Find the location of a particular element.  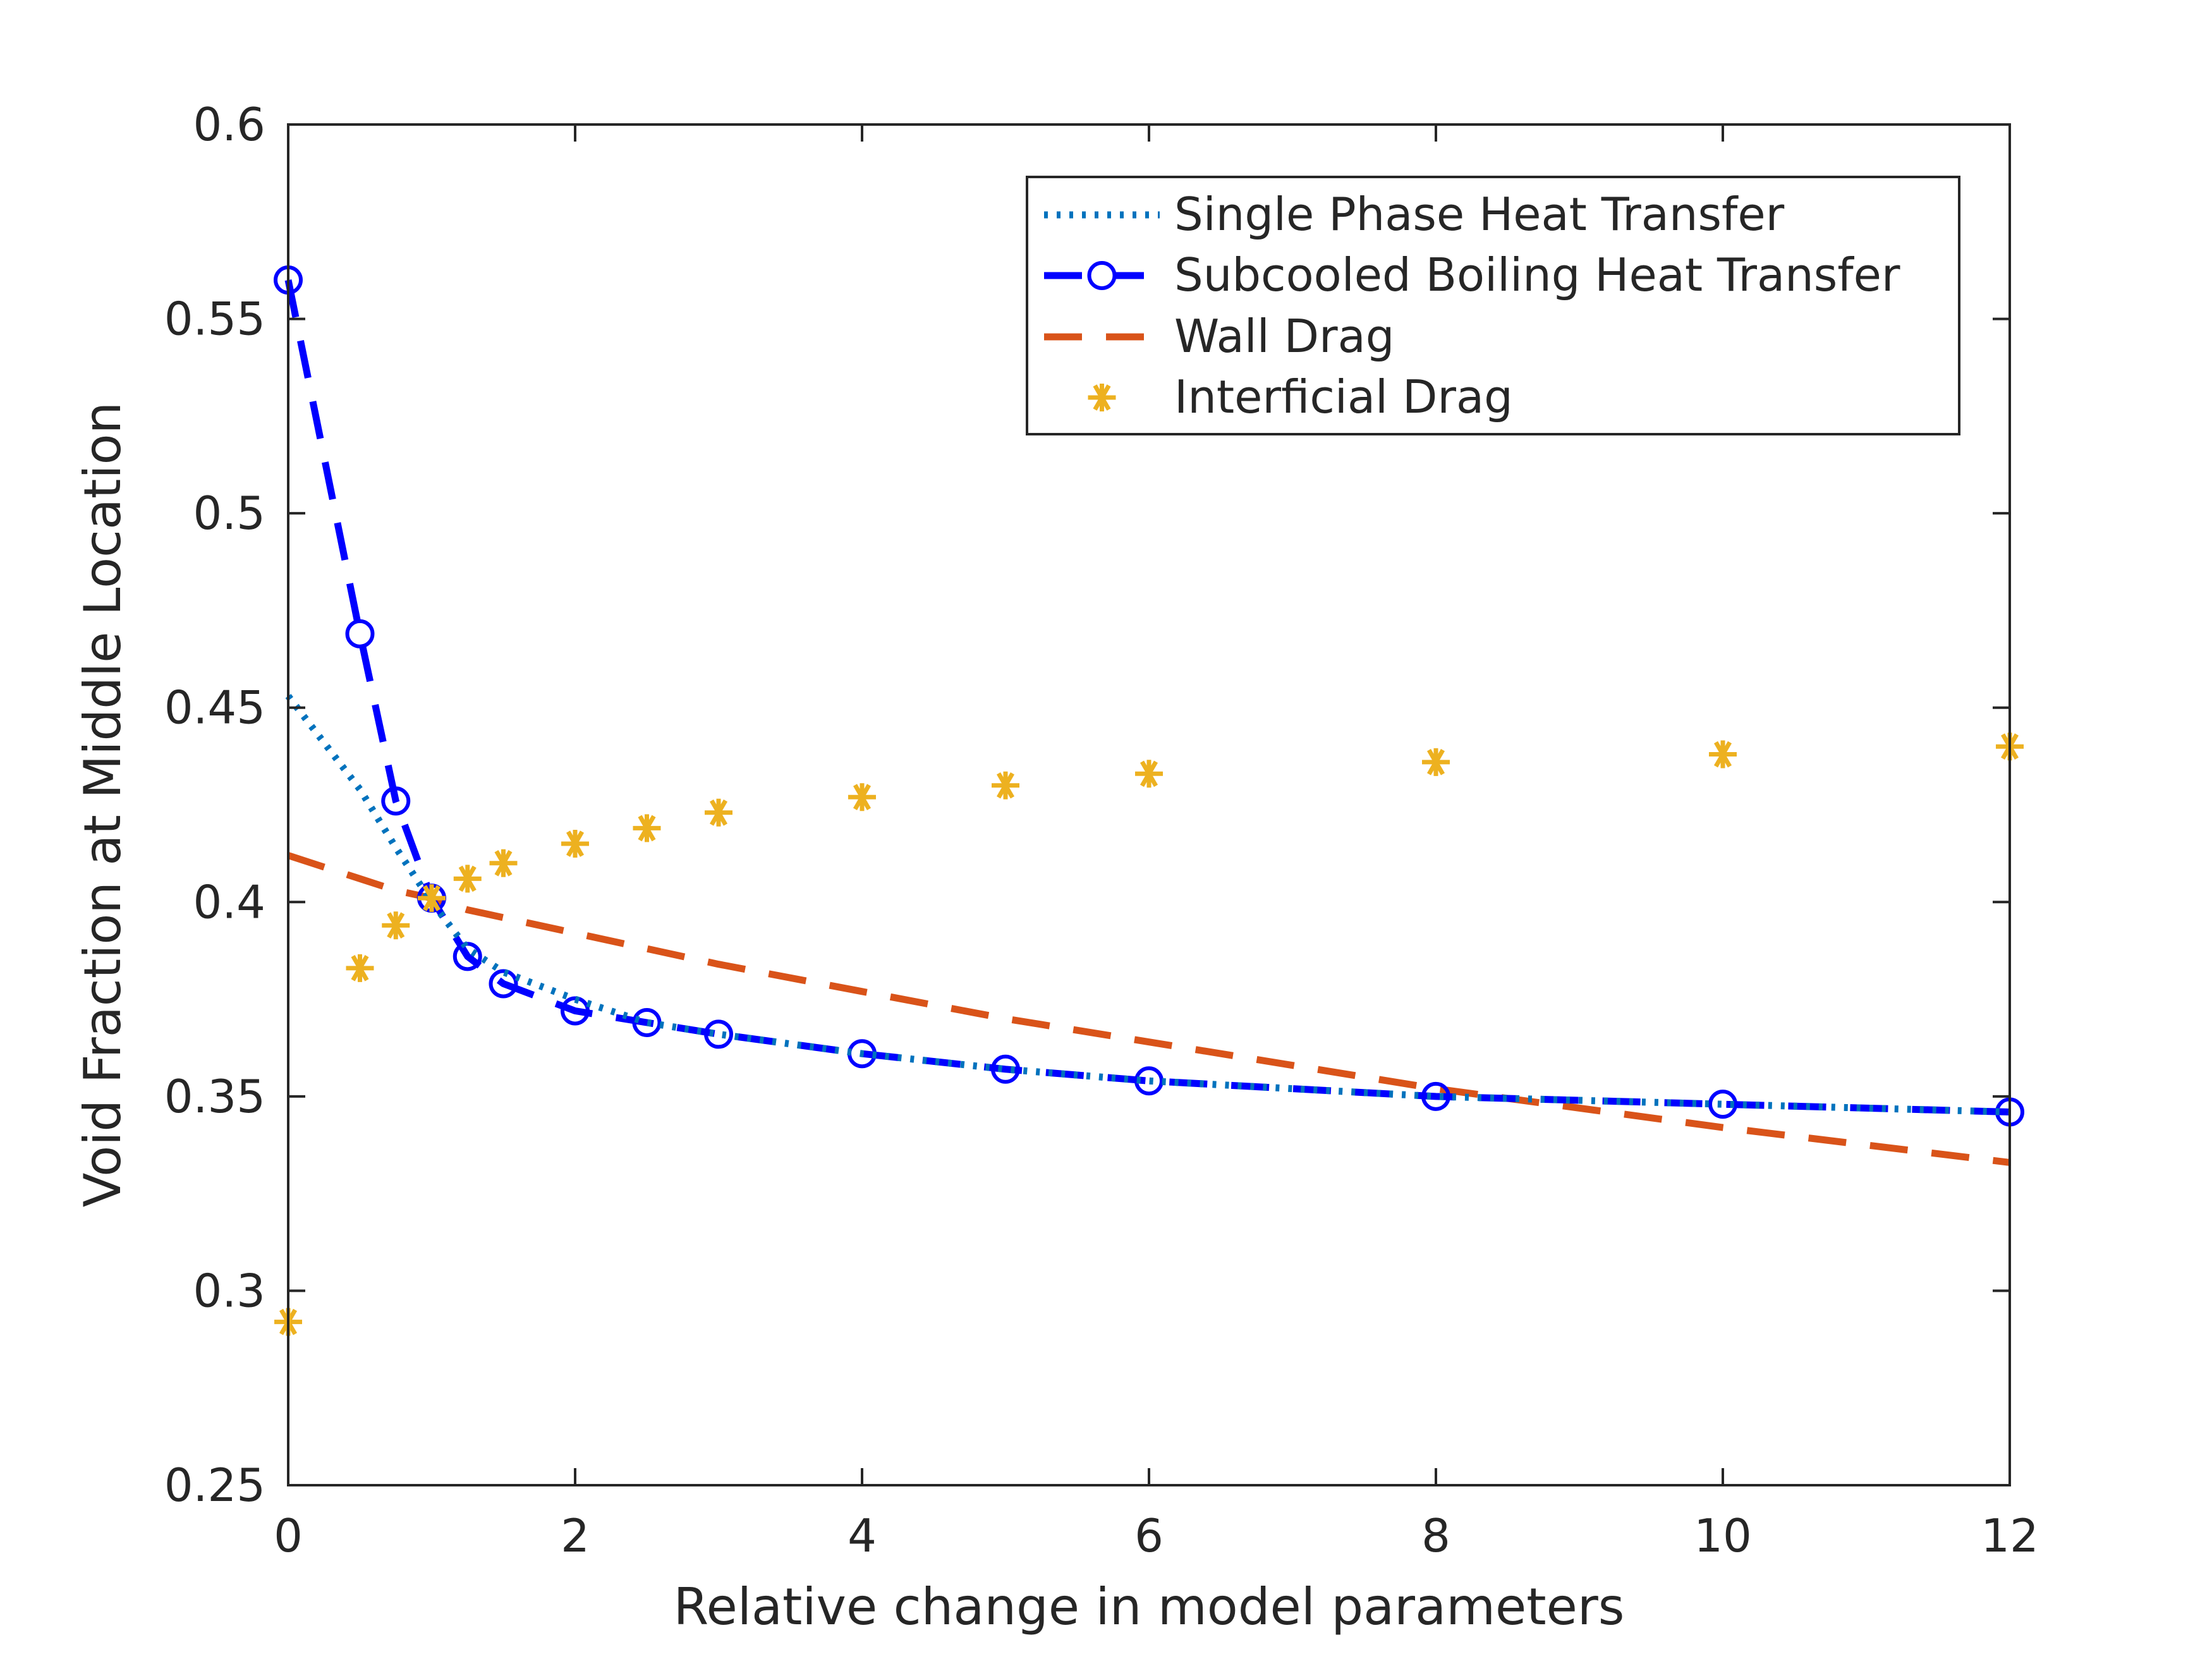

legend-box is located at coordinates (1493, 305).